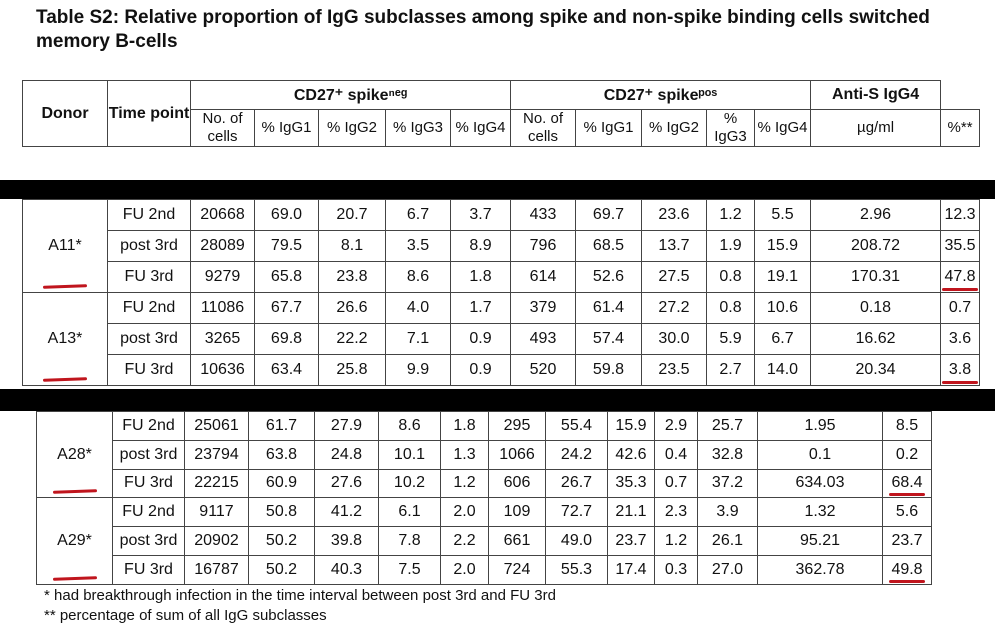  Describe the element at coordinates (517, 569) in the screenshot. I see `value-cell: 724` at that location.